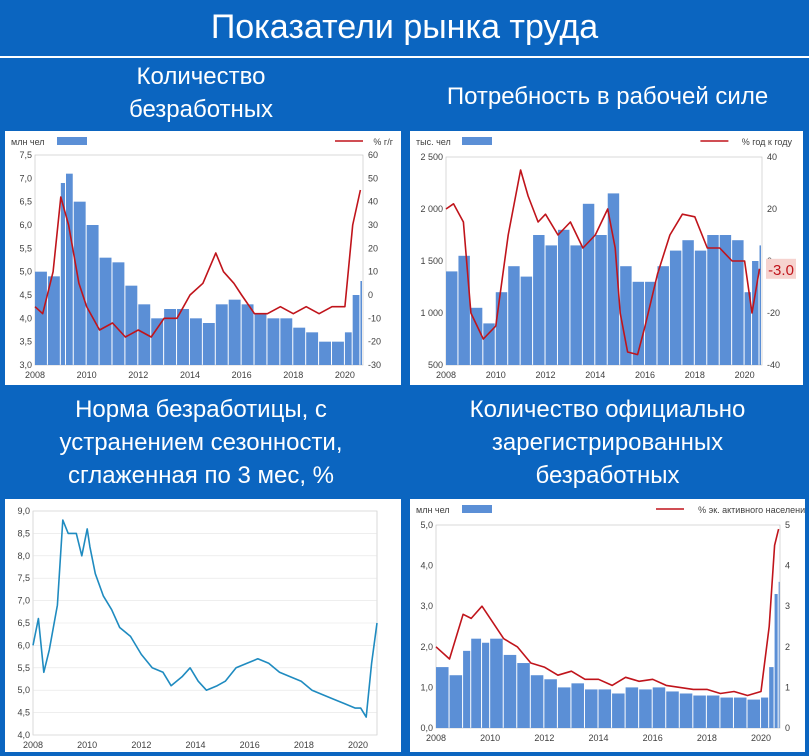  I want to click on y-tick-label-right: 60, so click(373, 155).